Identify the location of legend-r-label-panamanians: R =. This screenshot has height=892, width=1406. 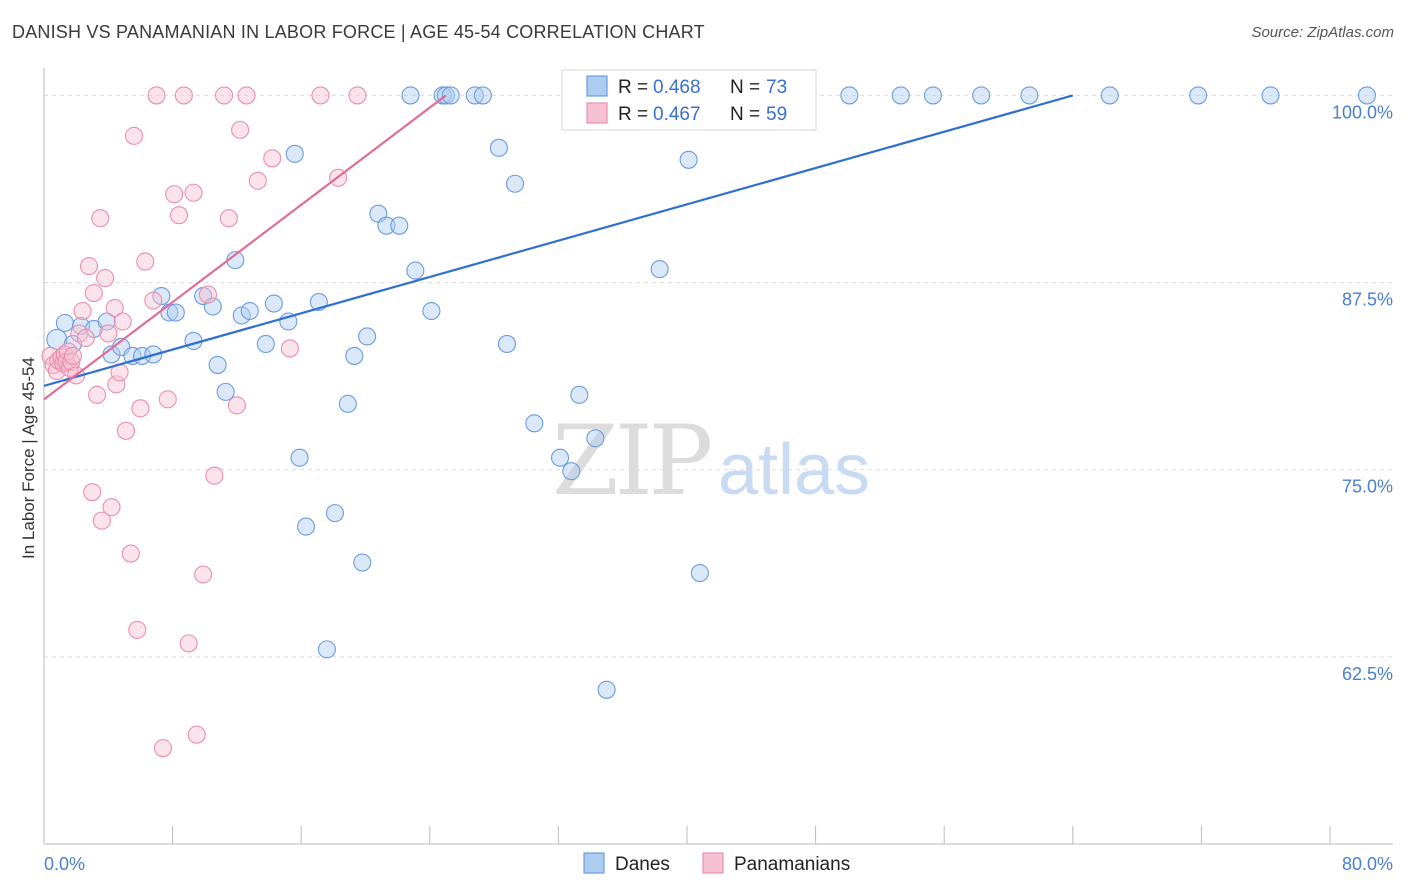
(633, 114).